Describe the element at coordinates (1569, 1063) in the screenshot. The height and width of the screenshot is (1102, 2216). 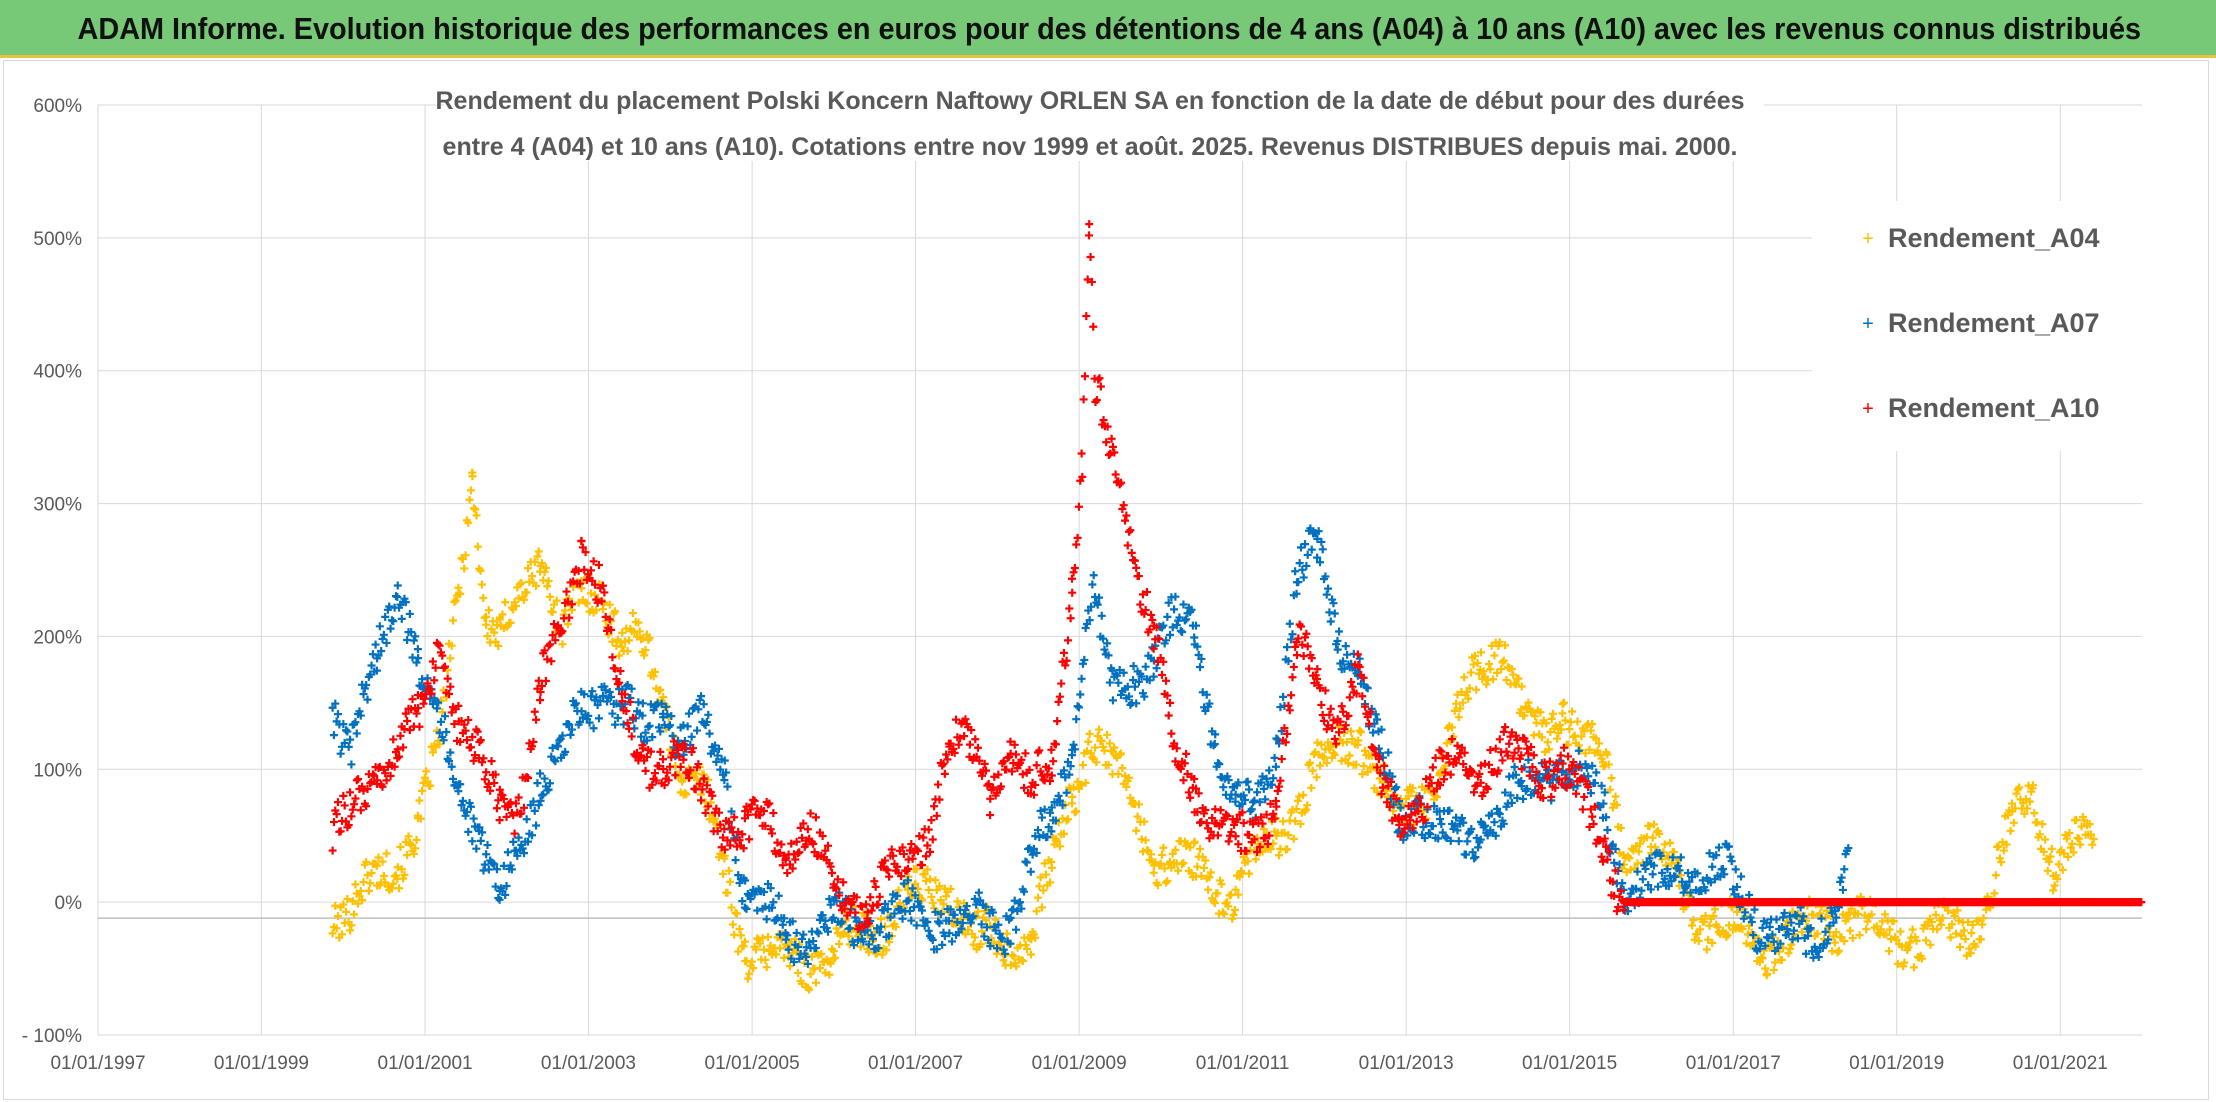
I see `x-tick-label: 01/01/2015` at that location.